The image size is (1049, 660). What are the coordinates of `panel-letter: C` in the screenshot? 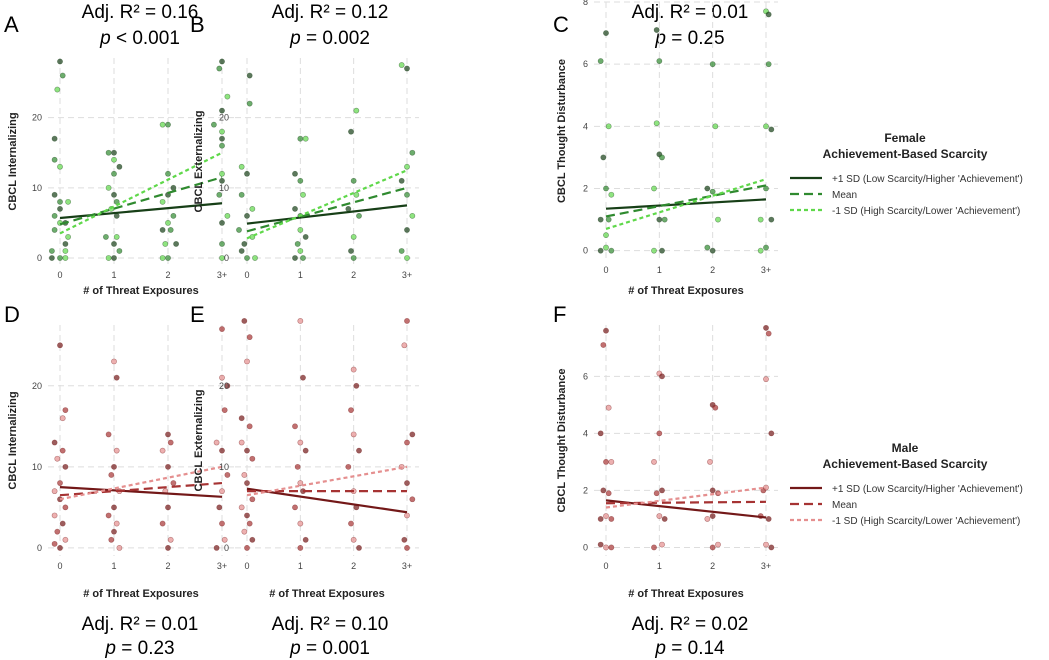 It's located at (561, 24).